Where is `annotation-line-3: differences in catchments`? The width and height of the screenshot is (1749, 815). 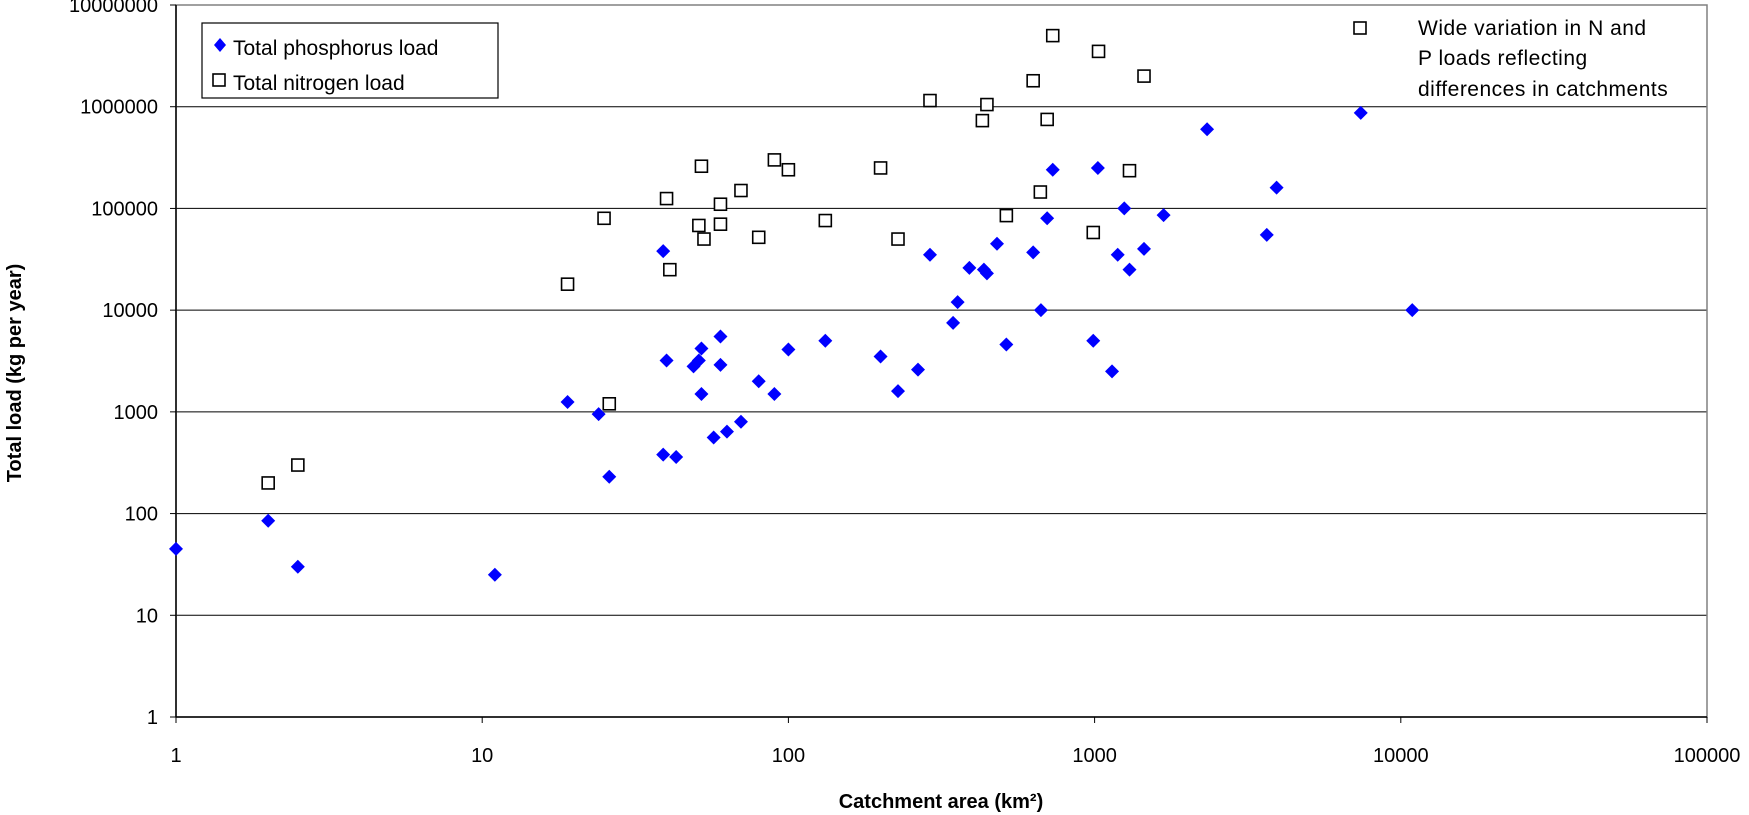 annotation-line-3: differences in catchments is located at coordinates (1543, 89).